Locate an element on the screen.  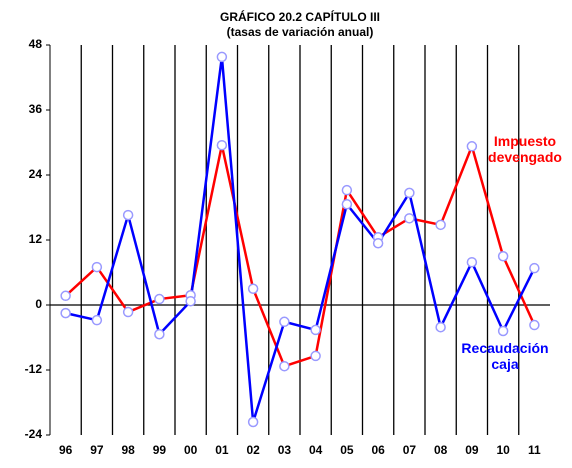
x-tick-label: 00 is located at coordinates (191, 450).